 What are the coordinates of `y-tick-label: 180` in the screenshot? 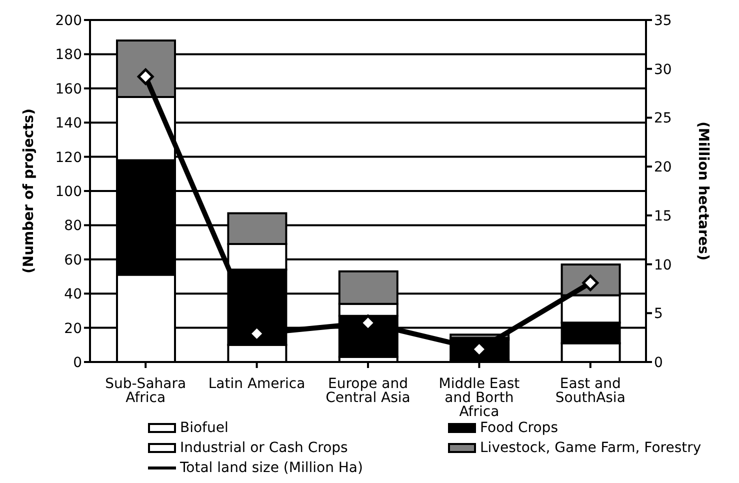 It's located at (68, 55).